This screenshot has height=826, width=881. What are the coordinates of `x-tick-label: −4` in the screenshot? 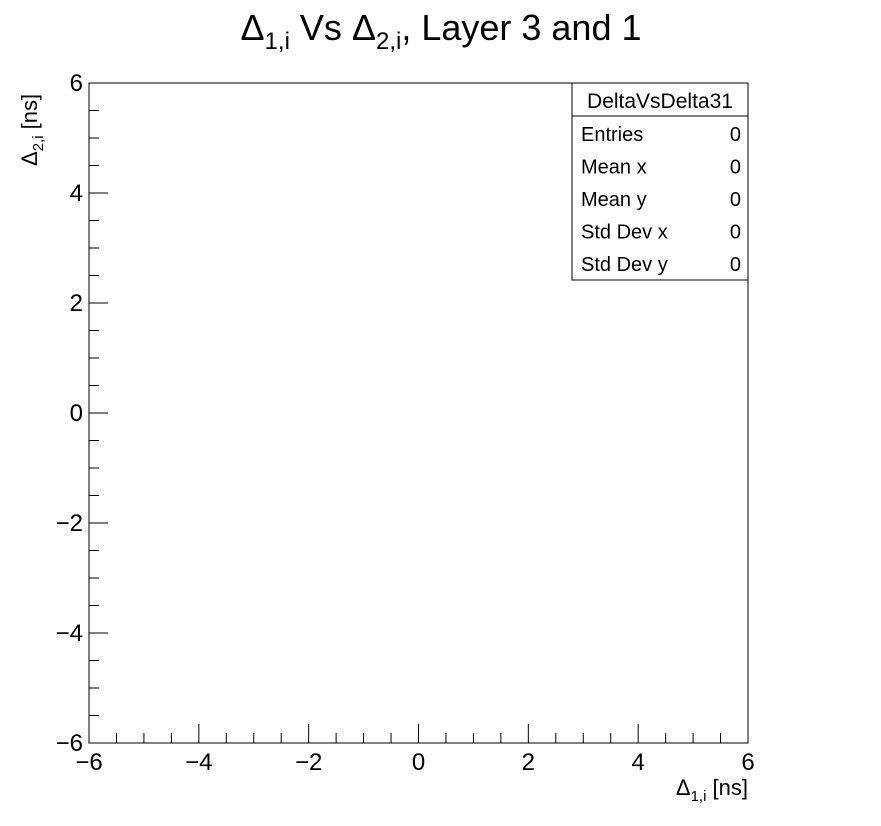 It's located at (198, 762).